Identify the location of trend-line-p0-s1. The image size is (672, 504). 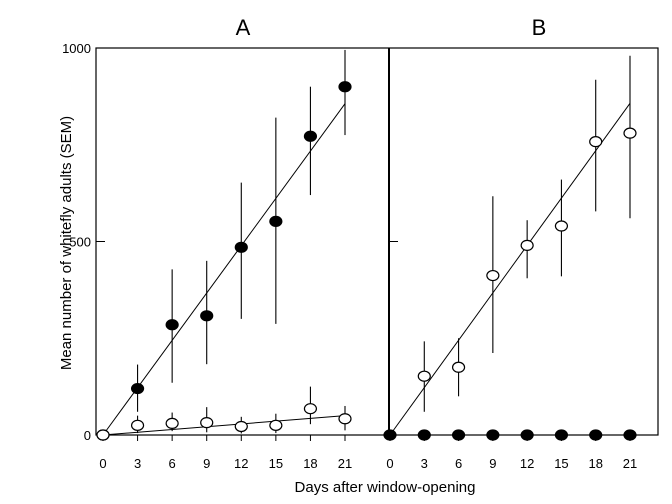
(224, 425).